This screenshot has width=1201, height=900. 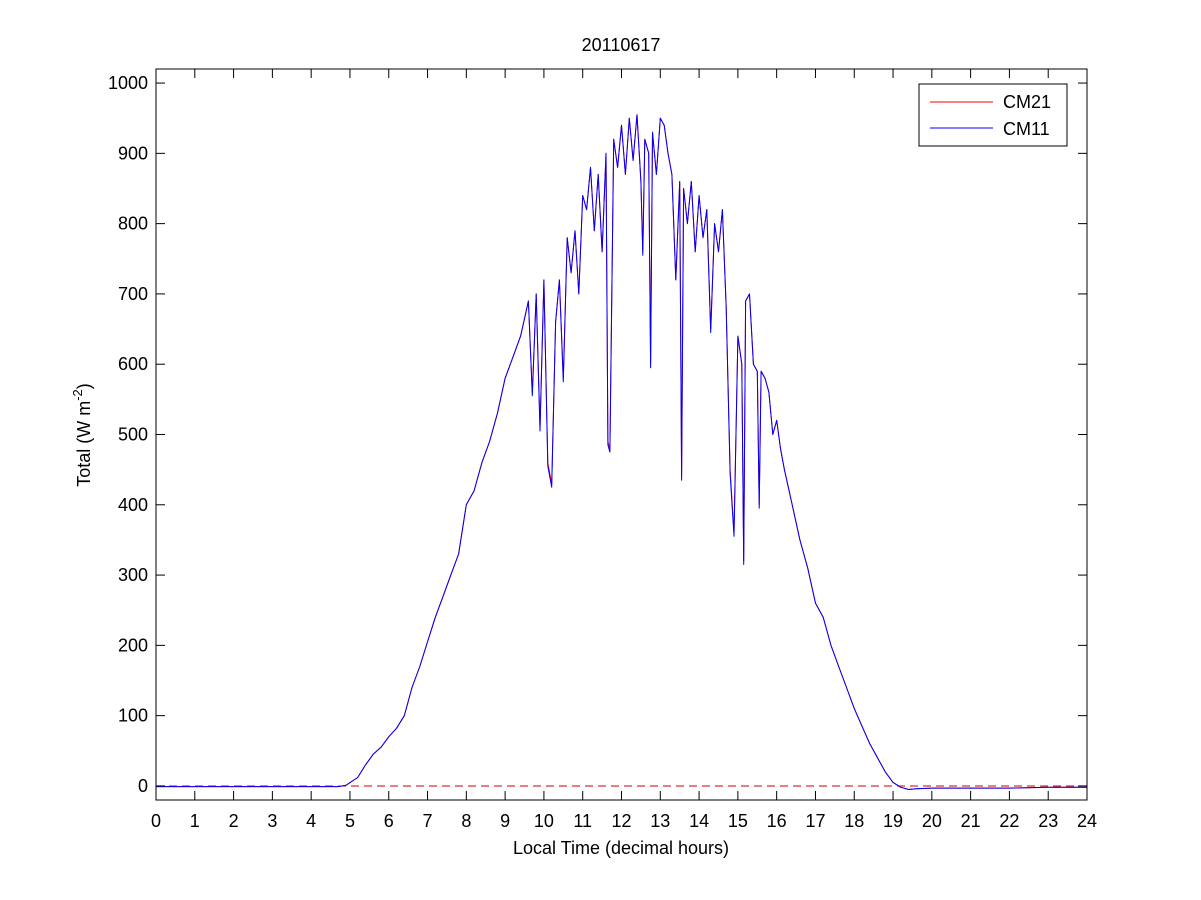 I want to click on y-tick-label: 600, so click(x=133, y=364).